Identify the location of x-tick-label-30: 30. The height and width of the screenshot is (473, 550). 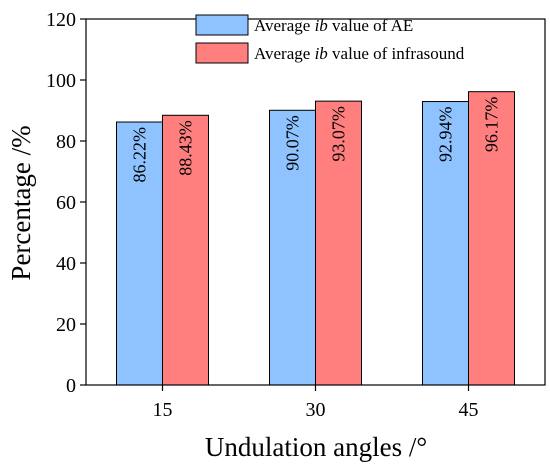
(316, 410).